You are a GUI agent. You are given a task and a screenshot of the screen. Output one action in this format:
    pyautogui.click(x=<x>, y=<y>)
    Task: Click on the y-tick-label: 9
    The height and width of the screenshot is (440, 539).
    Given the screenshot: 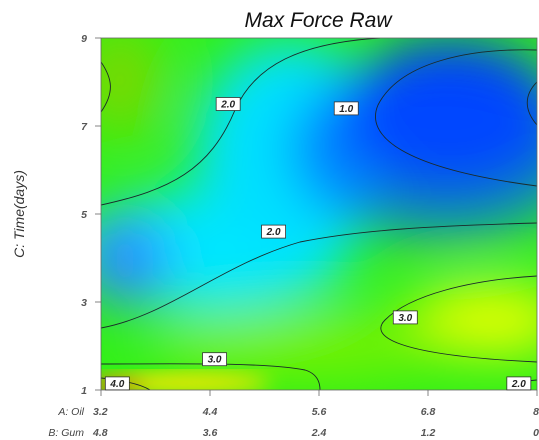 What is the action you would take?
    pyautogui.click(x=84, y=39)
    